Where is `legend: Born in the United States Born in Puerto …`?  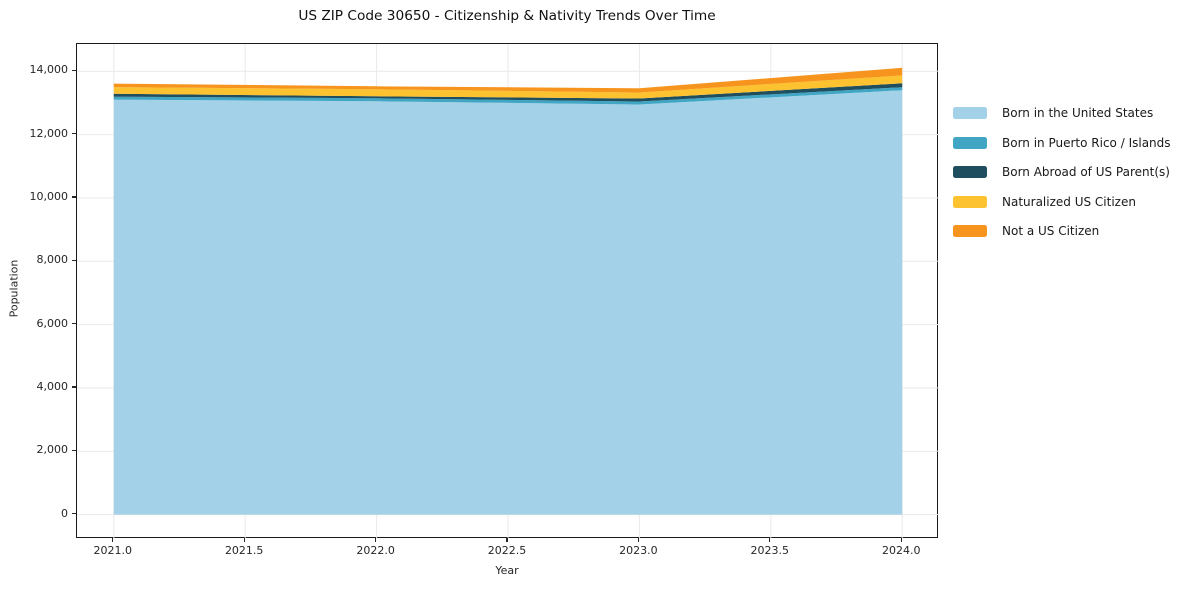 legend: Born in the United States Born in Puerto … is located at coordinates (1062, 172).